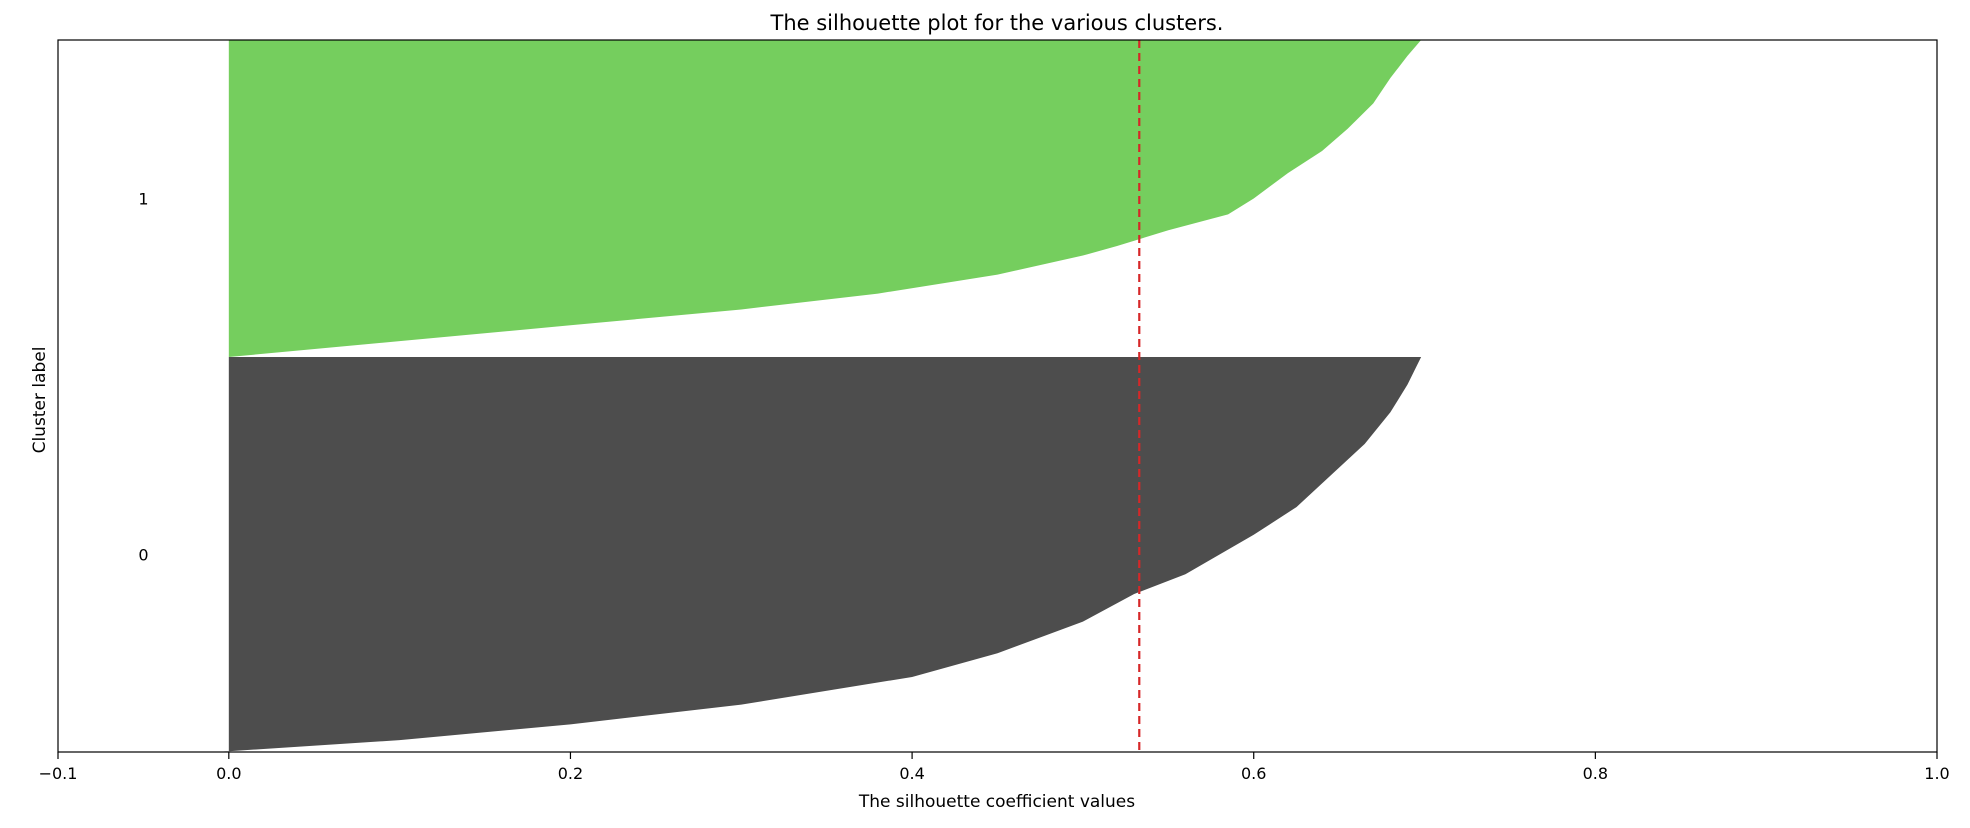 This screenshot has height=828, width=1970. What do you see at coordinates (1936, 773) in the screenshot?
I see `x-tick-label: 1.0` at bounding box center [1936, 773].